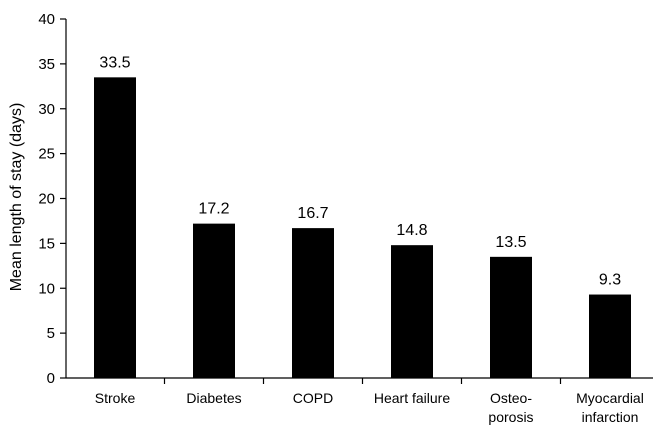 Image resolution: width=653 pixels, height=426 pixels. I want to click on category-label: porosis, so click(510, 417).